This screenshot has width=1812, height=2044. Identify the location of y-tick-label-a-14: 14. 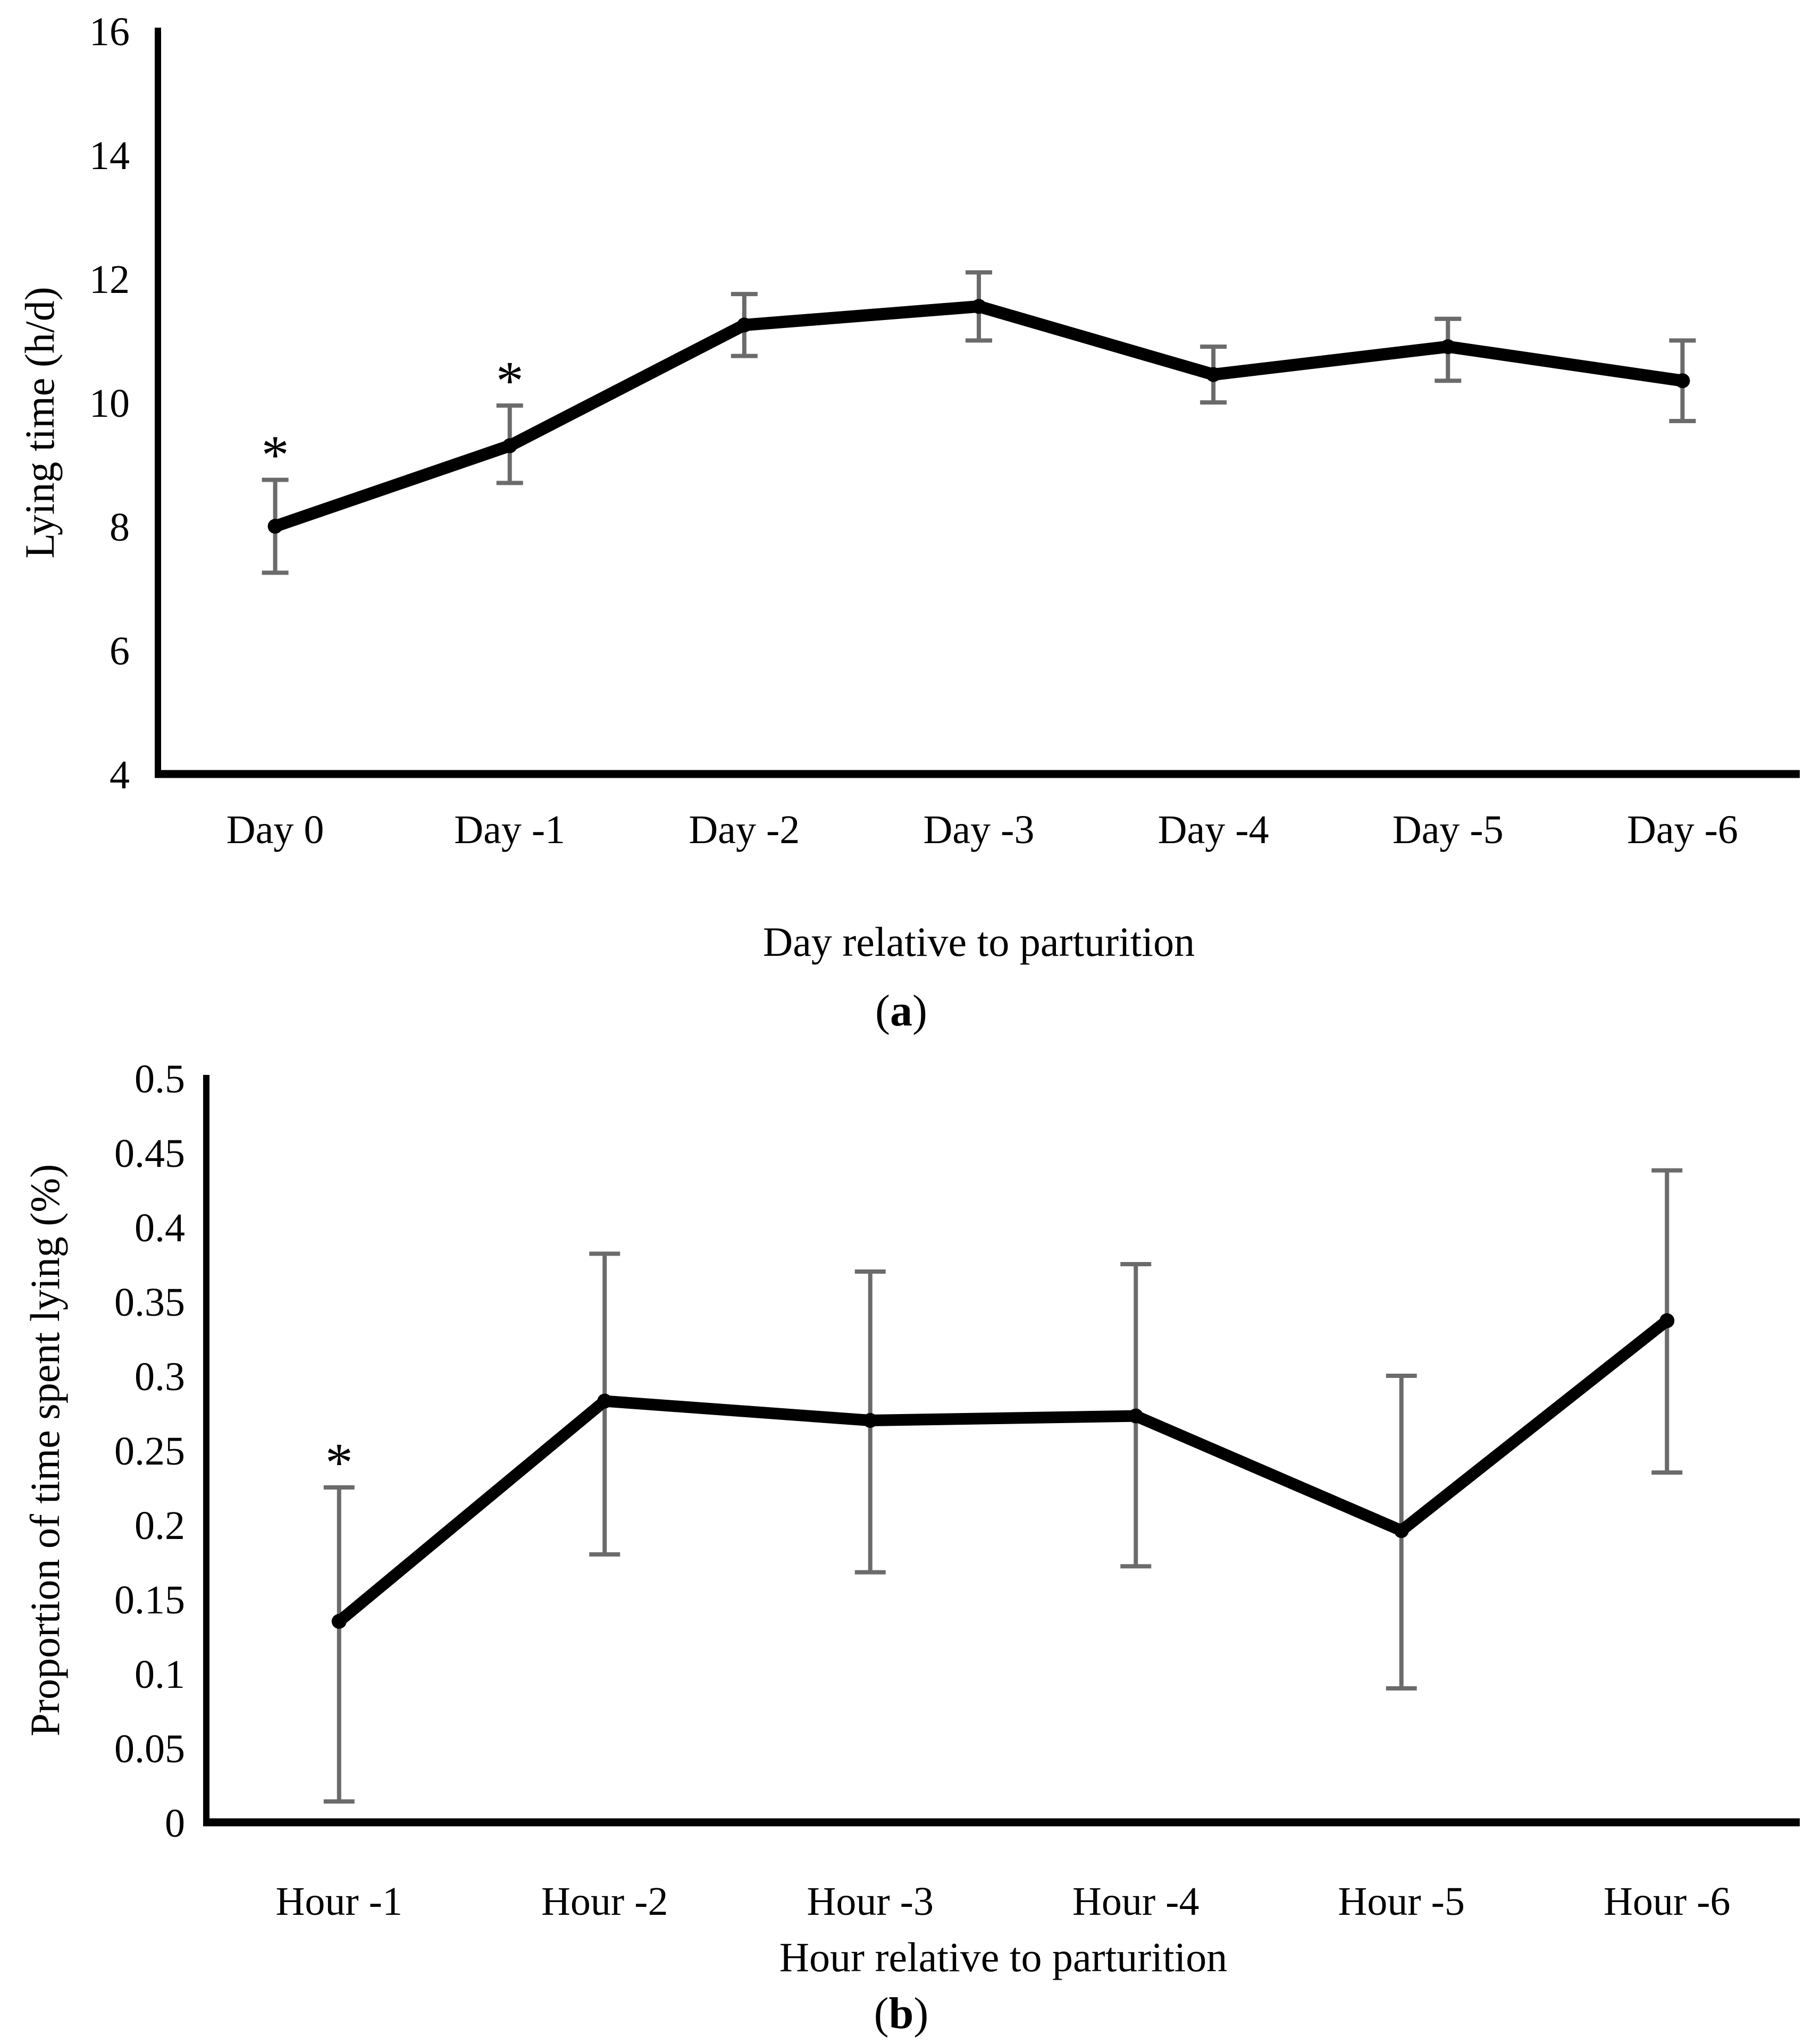
(109, 155).